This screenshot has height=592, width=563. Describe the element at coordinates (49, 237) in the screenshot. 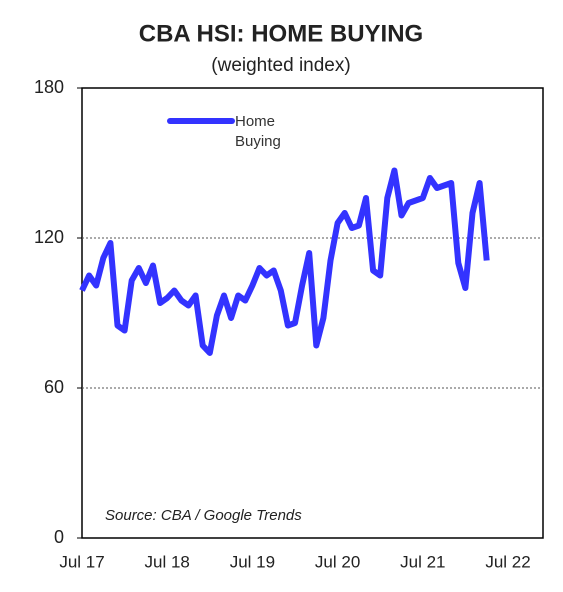

I see `y-tick-label: 120` at that location.